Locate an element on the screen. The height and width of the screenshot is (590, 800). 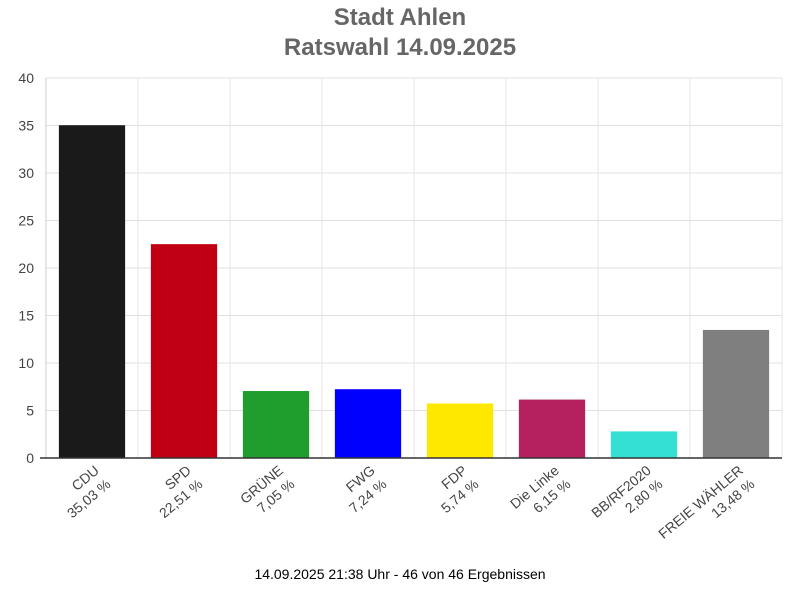
y-tick-label: 10 is located at coordinates (26, 363).